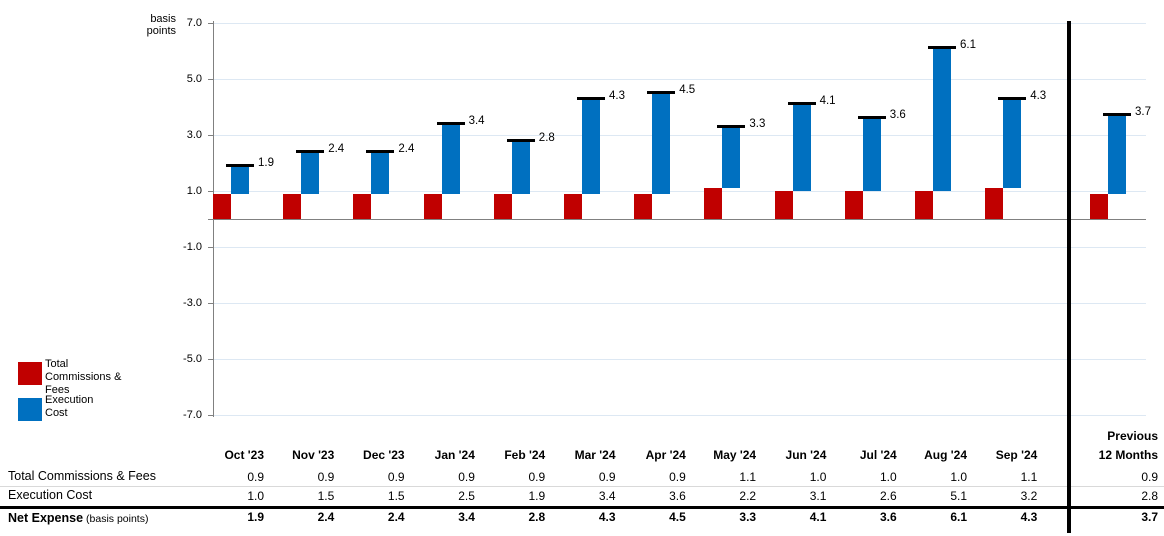 This screenshot has height=536, width=1164. What do you see at coordinates (888, 496) in the screenshot?
I see `table-cell: 2.6` at bounding box center [888, 496].